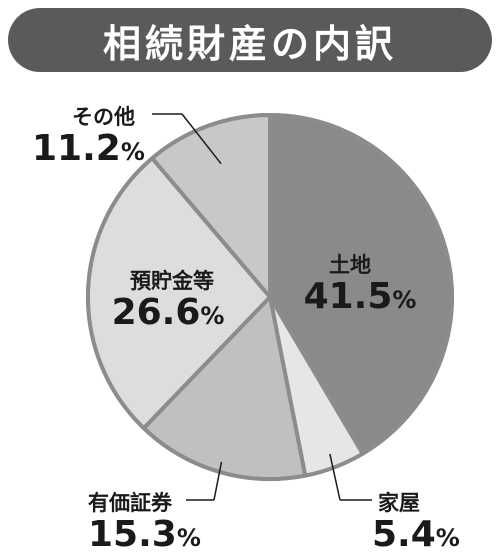 This screenshot has height=552, width=500. Describe the element at coordinates (212, 316) in the screenshot. I see `slice-unit-3: %` at that location.